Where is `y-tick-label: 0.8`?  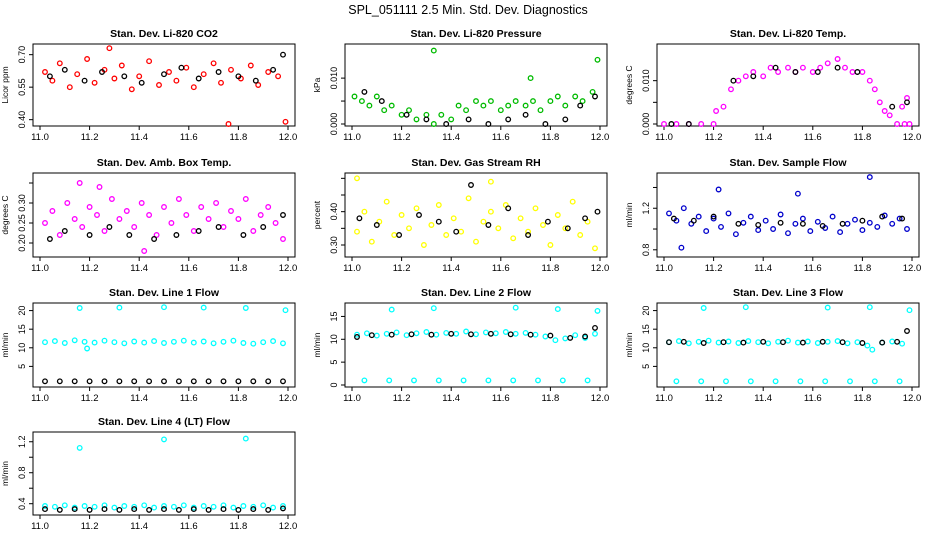 y-tick-label: 0.8 is located at coordinates (22, 472).